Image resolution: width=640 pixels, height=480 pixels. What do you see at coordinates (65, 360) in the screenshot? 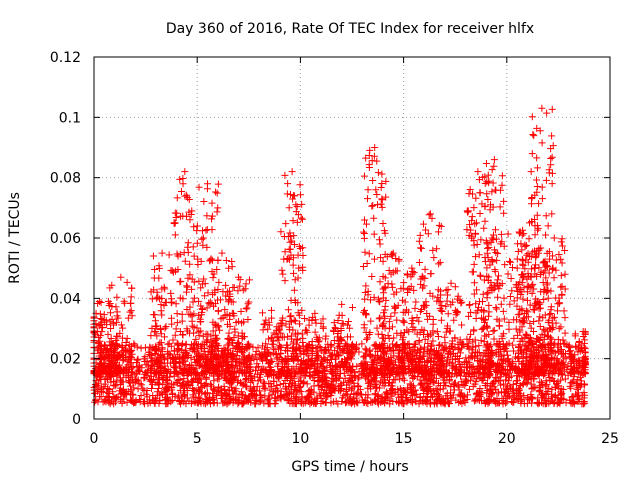
I see `y-tick-label: 0.02` at bounding box center [65, 360].